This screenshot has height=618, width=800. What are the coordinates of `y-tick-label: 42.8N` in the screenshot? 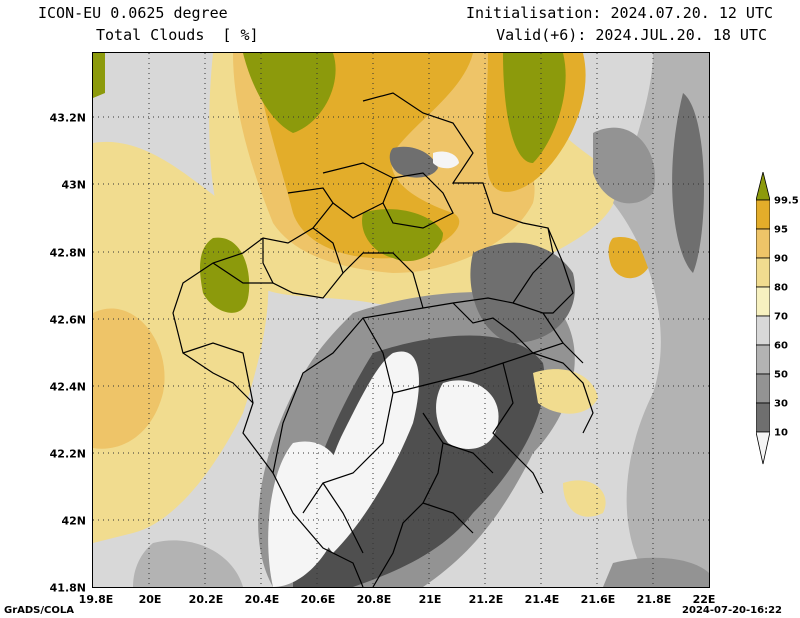 It's located at (67, 253).